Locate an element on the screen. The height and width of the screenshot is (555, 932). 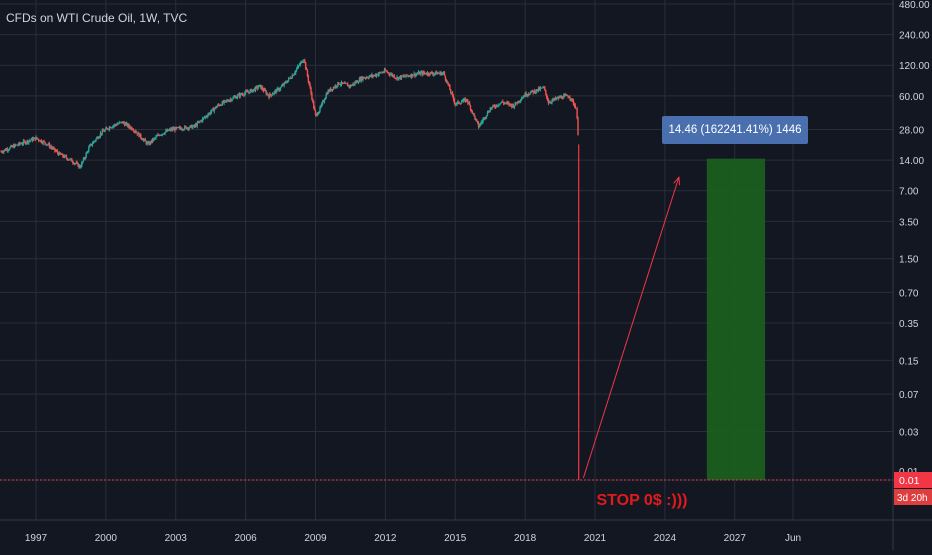
countdown-badge is located at coordinates (913, 497).